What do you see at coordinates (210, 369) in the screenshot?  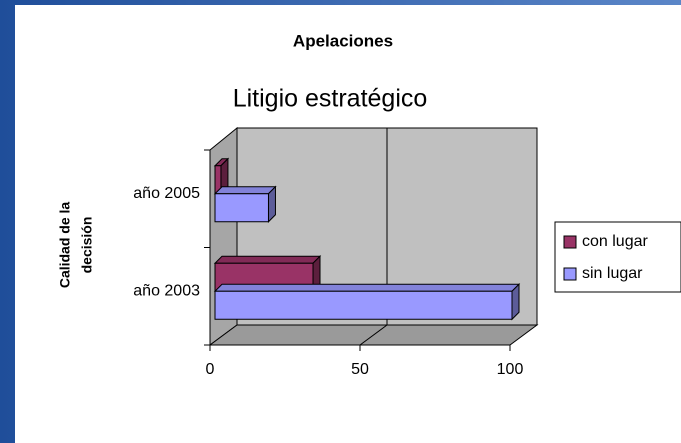 I see `x-tick-label: 0` at bounding box center [210, 369].